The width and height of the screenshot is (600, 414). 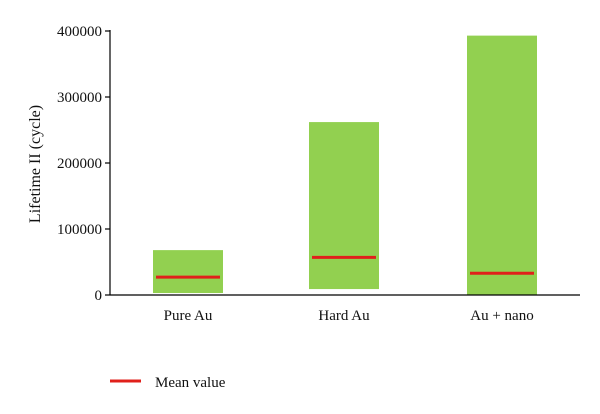 I want to click on legend: Mean value, so click(x=168, y=383).